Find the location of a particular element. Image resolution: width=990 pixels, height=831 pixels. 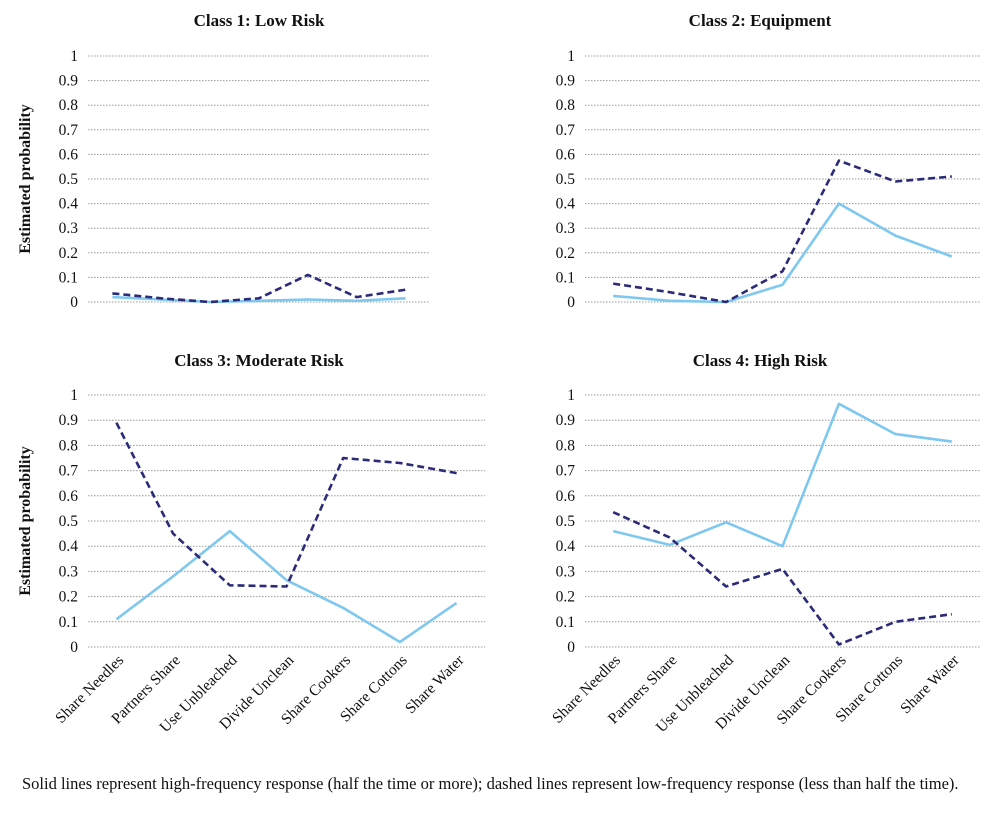

chart-title: Class 1: Low Risk is located at coordinates (259, 20).